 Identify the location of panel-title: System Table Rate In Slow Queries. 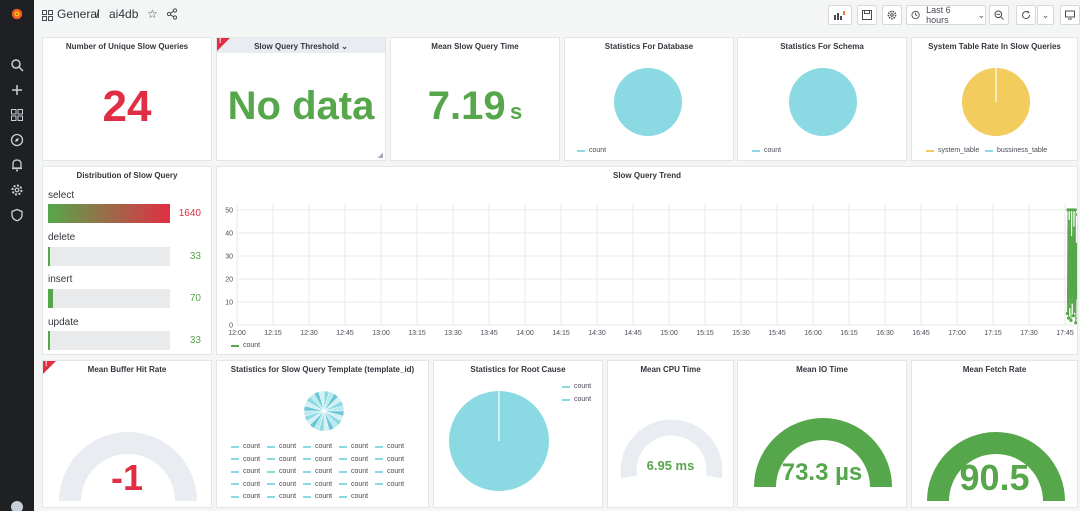
(994, 46).